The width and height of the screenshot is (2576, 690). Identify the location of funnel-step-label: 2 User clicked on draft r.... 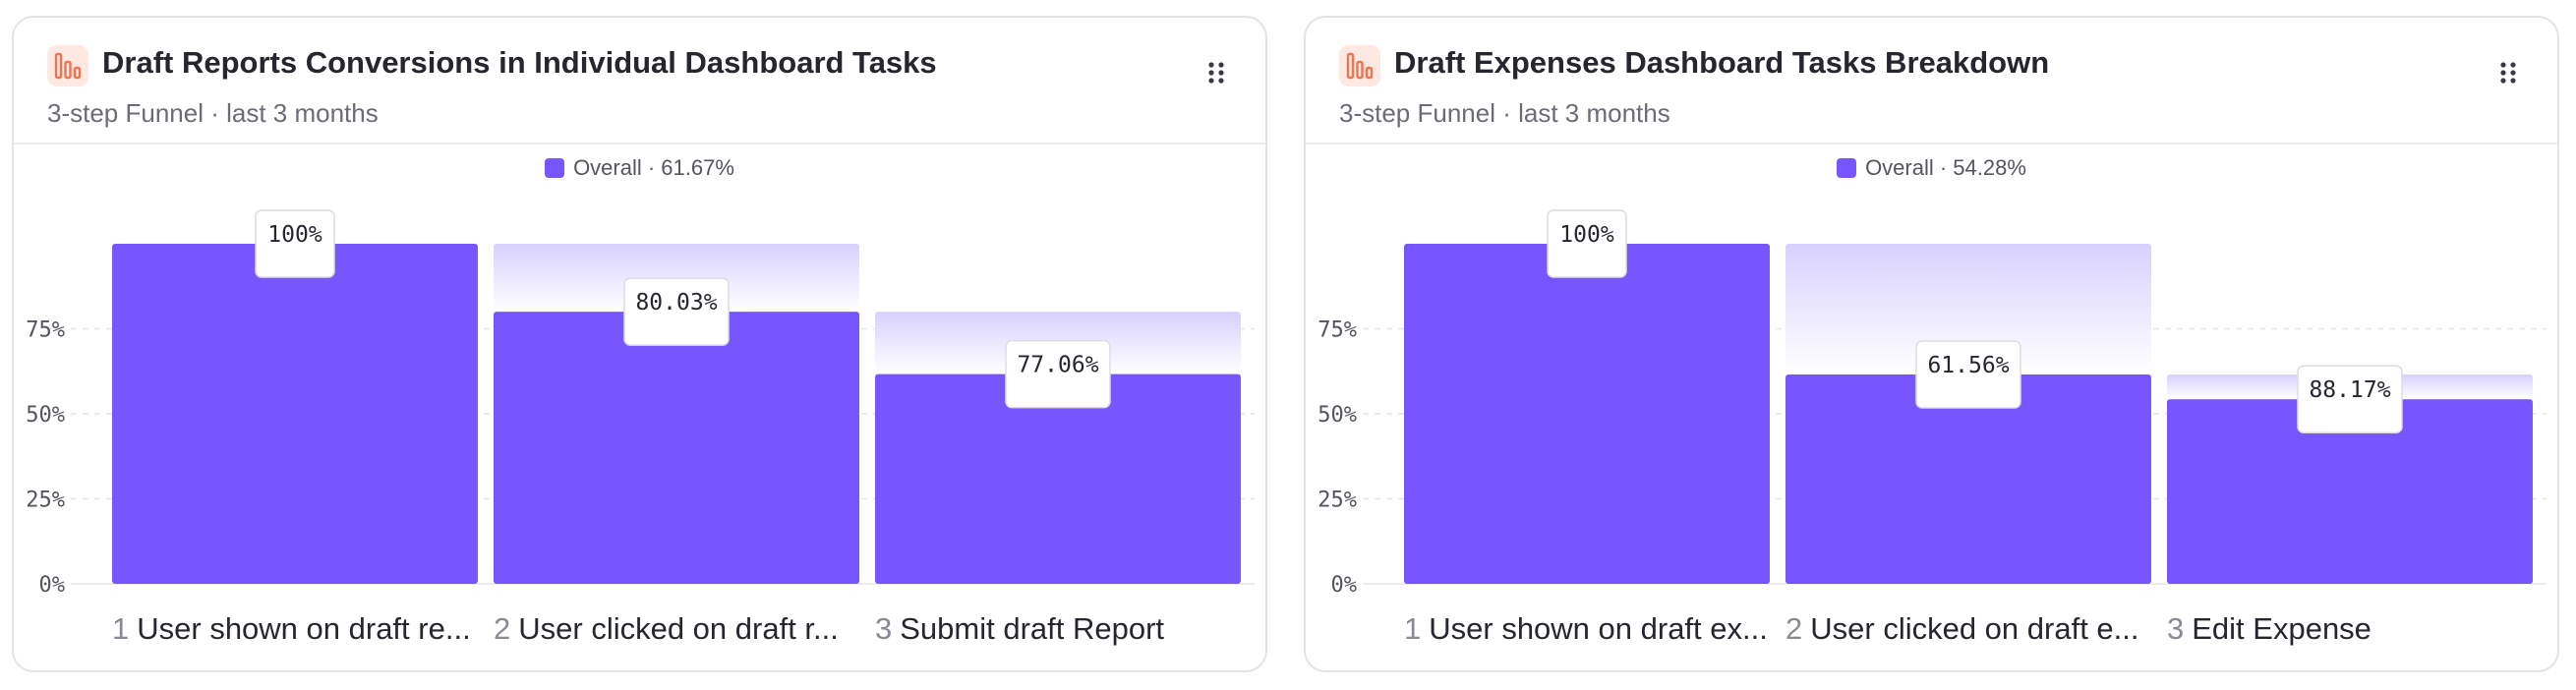
(683, 629).